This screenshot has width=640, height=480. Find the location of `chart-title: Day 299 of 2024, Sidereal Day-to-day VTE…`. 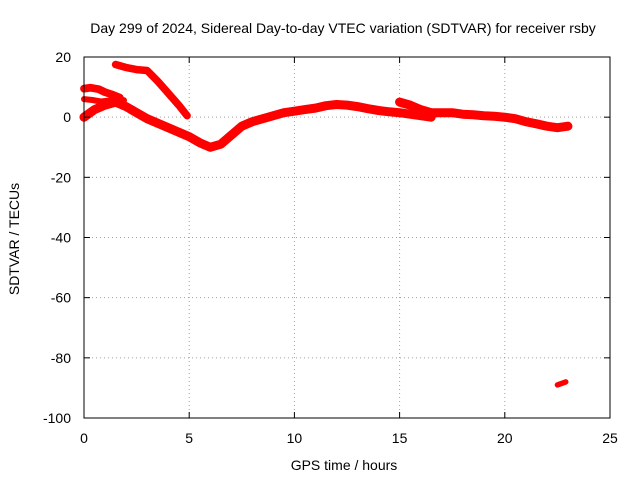

chart-title: Day 299 of 2024, Sidereal Day-to-day VTE… is located at coordinates (343, 28).